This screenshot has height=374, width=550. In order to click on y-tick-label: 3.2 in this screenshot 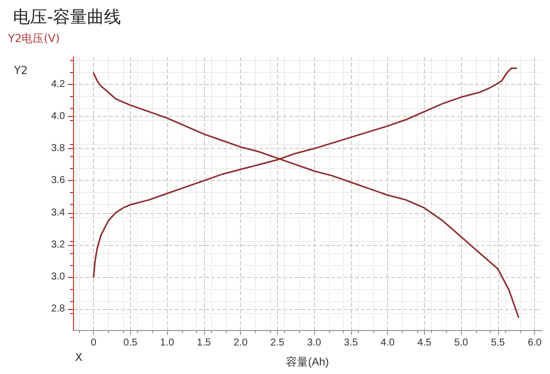, I will do `click(58, 244)`.